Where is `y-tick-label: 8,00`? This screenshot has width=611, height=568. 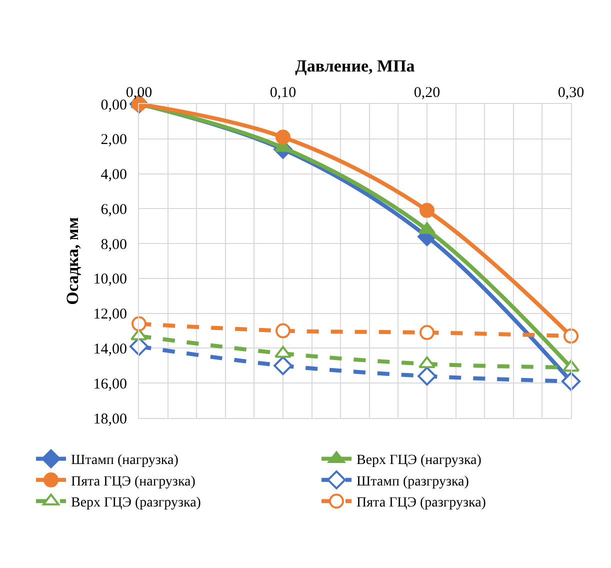 y-tick-label: 8,00 is located at coordinates (113, 244).